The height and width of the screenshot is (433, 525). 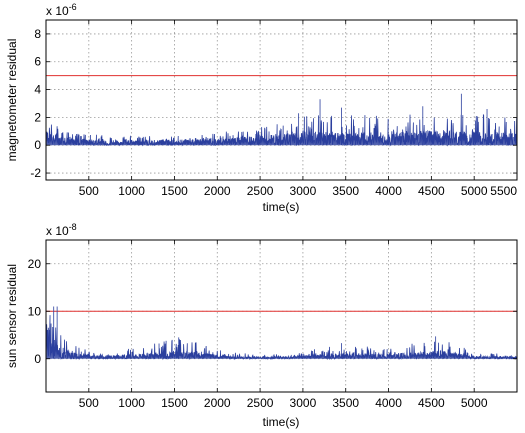 I want to click on magnetometer-ytick-label: 6, so click(x=37, y=62).